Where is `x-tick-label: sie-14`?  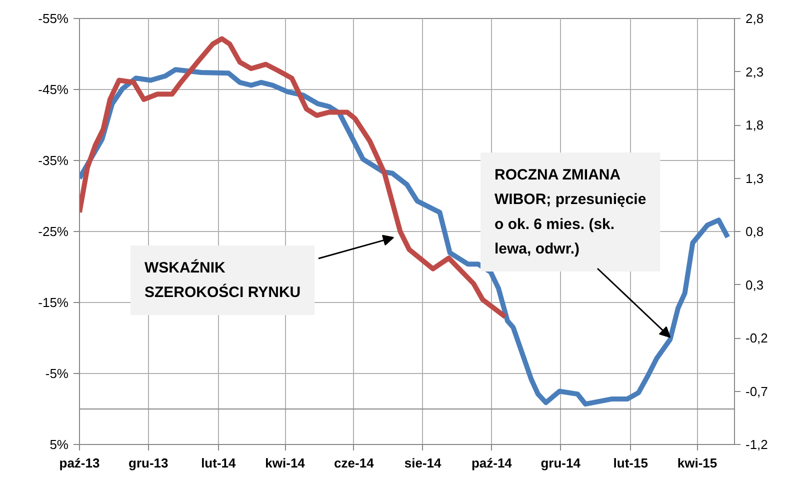 x-tick-label: sie-14 is located at coordinates (423, 463).